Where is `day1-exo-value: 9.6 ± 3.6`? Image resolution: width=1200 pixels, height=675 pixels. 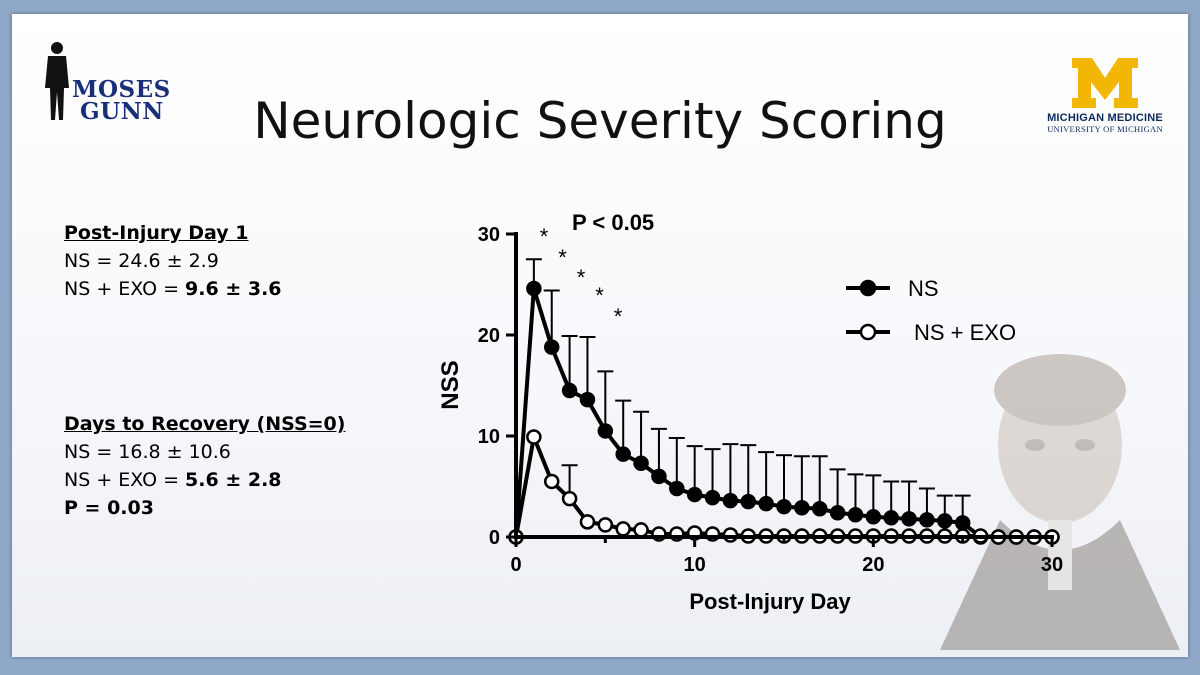 day1-exo-value: 9.6 ± 3.6 is located at coordinates (233, 289).